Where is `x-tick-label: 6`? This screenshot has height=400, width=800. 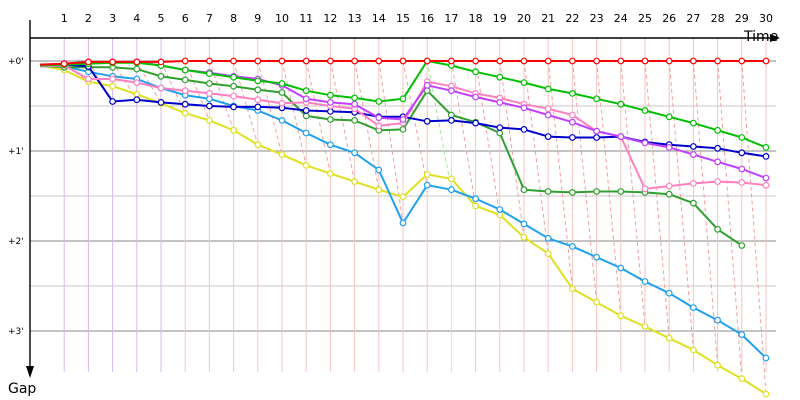
x-tick-label: 6 is located at coordinates (185, 18).